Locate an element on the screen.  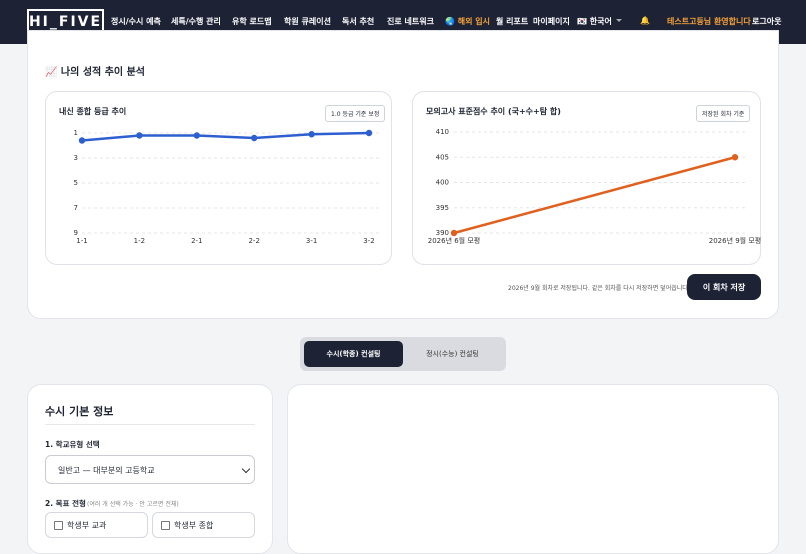
chart-badge: 저장된 회차 기준 is located at coordinates (723, 113).